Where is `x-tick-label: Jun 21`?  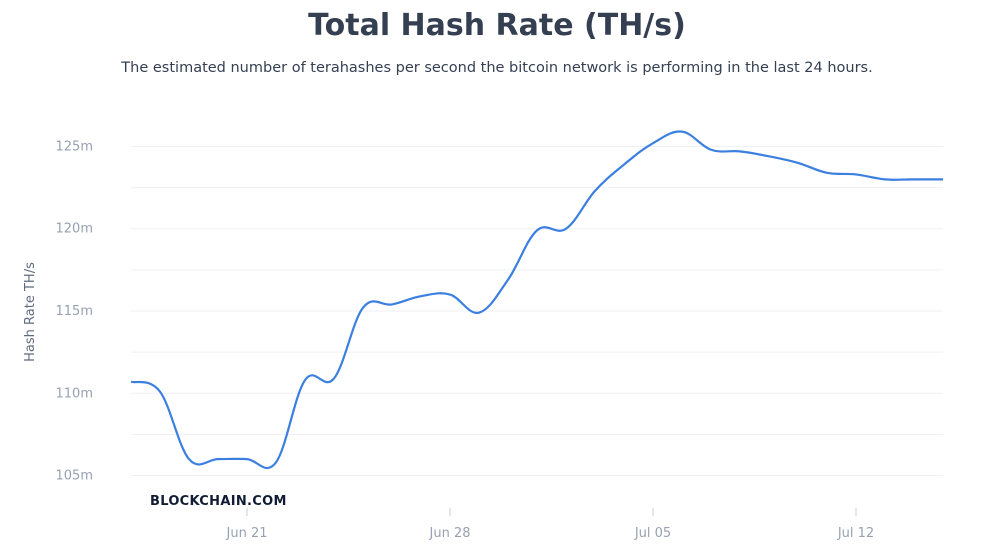 x-tick-label: Jun 21 is located at coordinates (247, 533).